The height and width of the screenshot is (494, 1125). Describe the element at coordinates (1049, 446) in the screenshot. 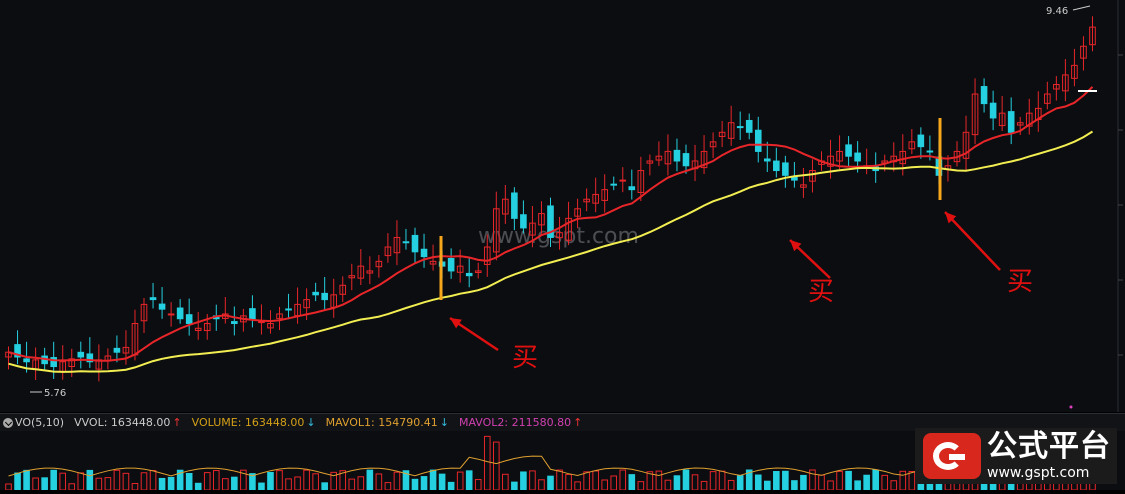

I see `logo-title: 公式平台` at that location.